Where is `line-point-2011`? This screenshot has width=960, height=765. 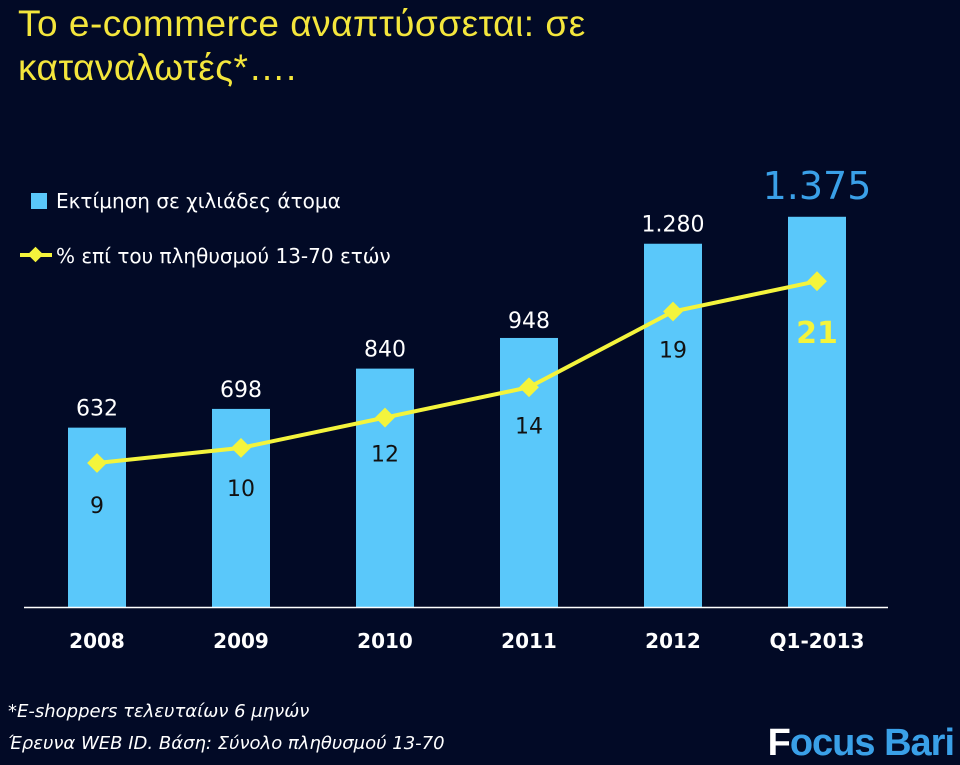
line-point-2011 is located at coordinates (529, 387).